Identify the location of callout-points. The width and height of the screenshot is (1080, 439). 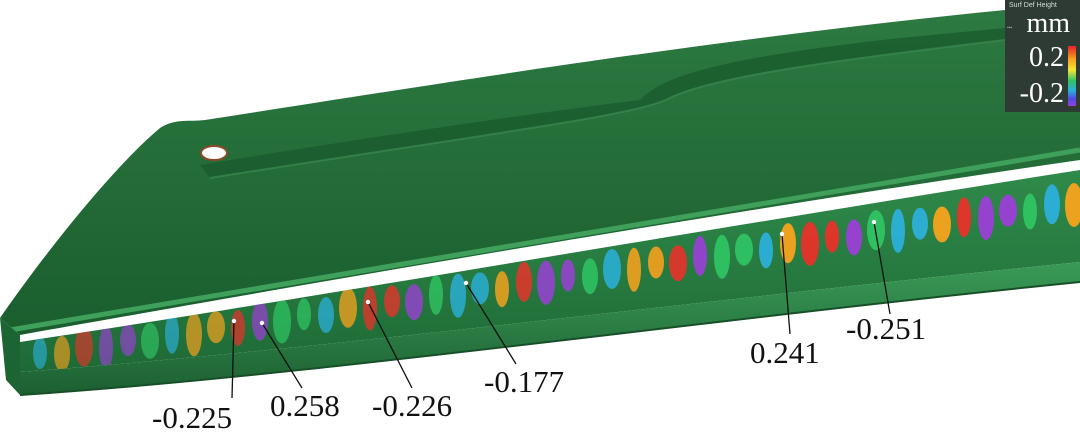
(554, 272).